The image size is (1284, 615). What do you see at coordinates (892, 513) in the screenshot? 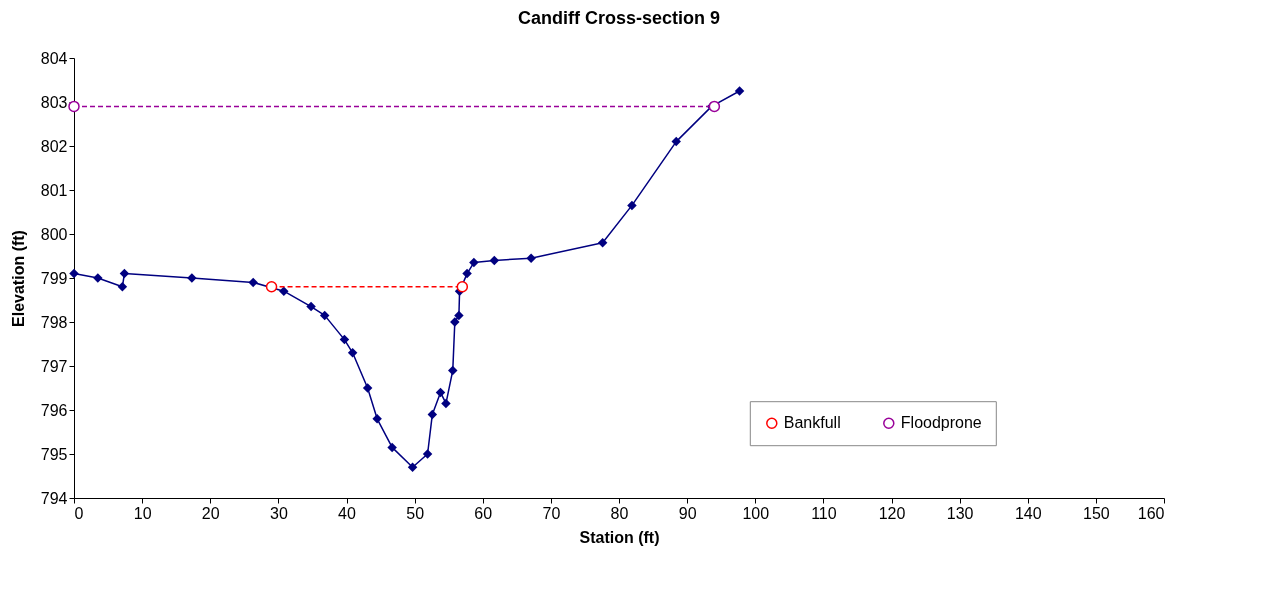
I see `x-tick-label: 120` at bounding box center [892, 513].